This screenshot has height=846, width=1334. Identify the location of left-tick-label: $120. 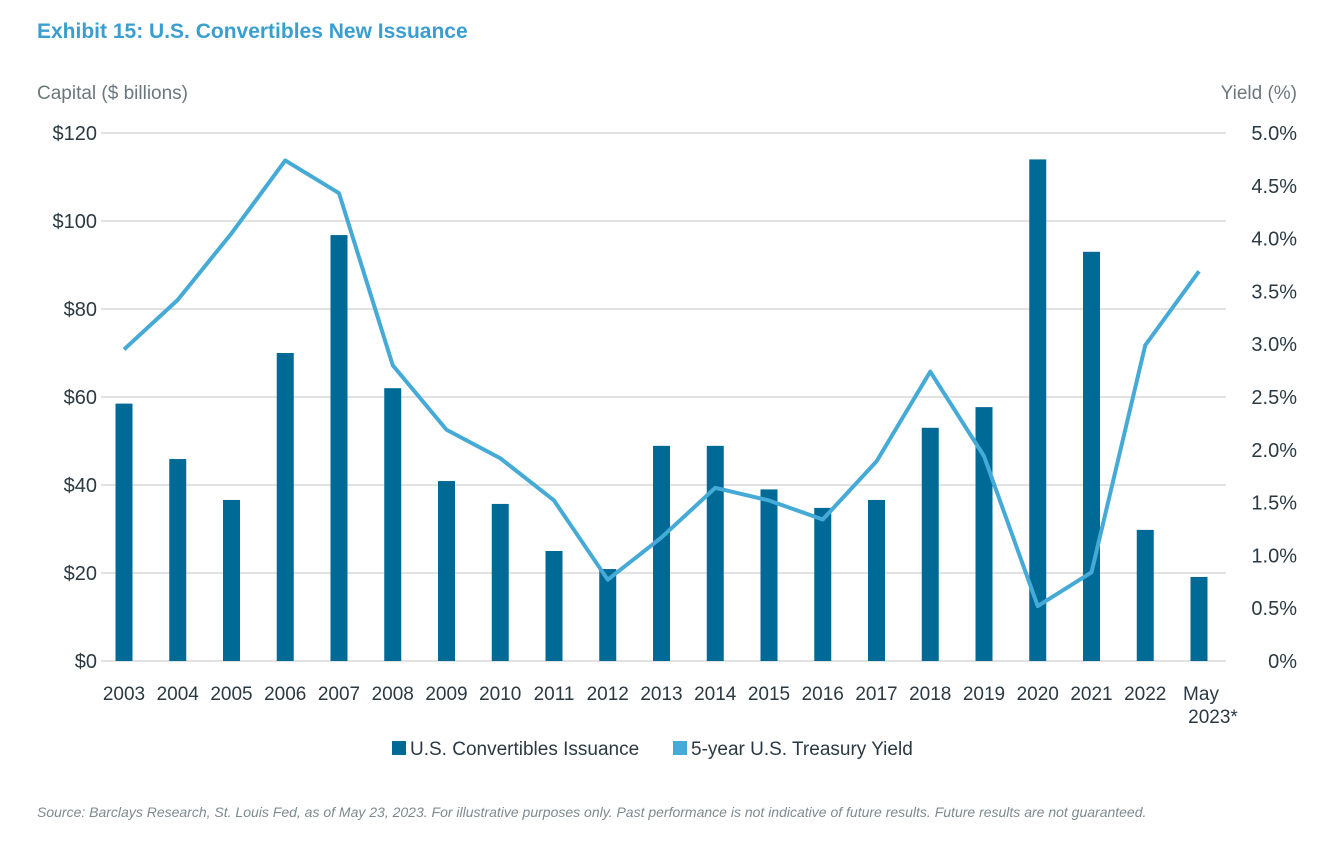
(75, 134).